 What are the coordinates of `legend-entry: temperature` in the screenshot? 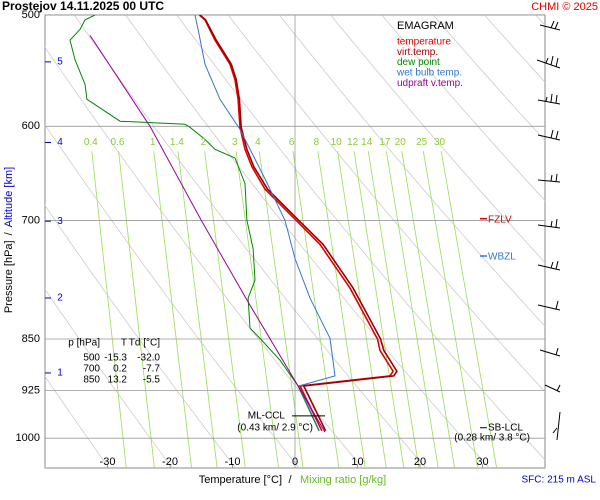 It's located at (424, 42).